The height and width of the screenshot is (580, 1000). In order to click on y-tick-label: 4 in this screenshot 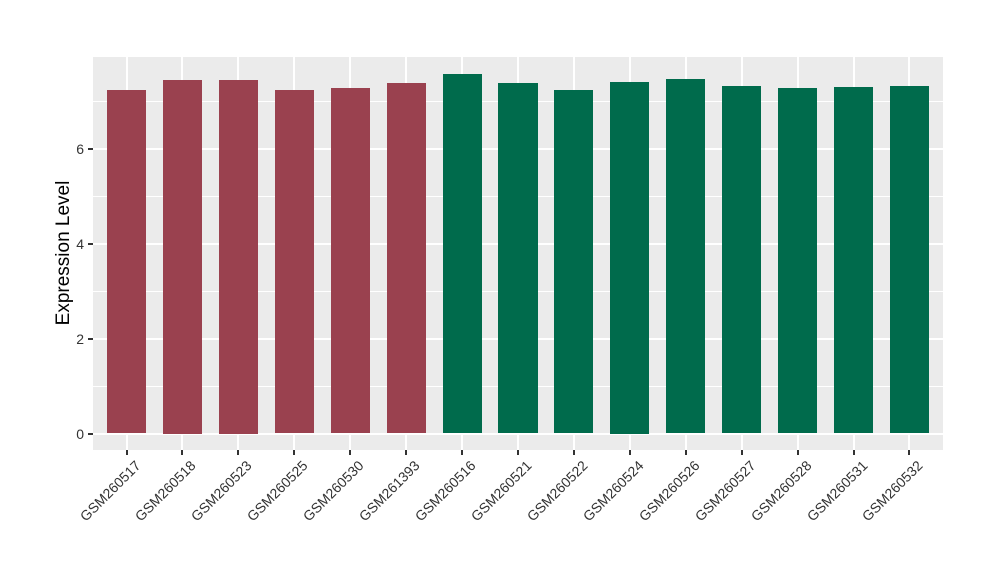, I will do `click(80, 243)`.